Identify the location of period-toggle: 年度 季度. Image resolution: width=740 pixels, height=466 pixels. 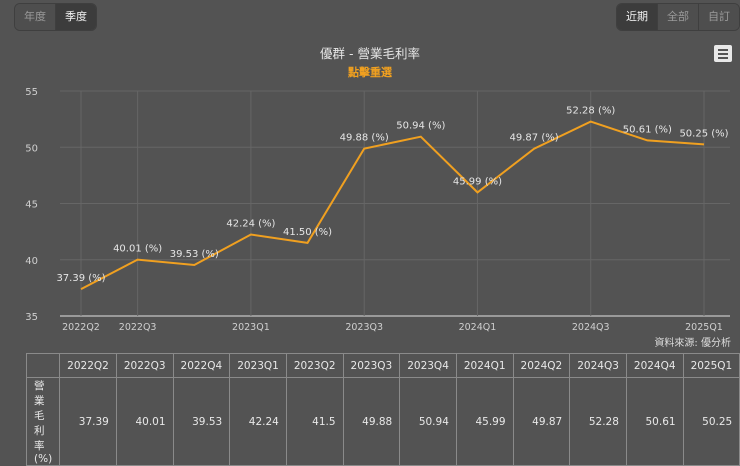
(55, 17).